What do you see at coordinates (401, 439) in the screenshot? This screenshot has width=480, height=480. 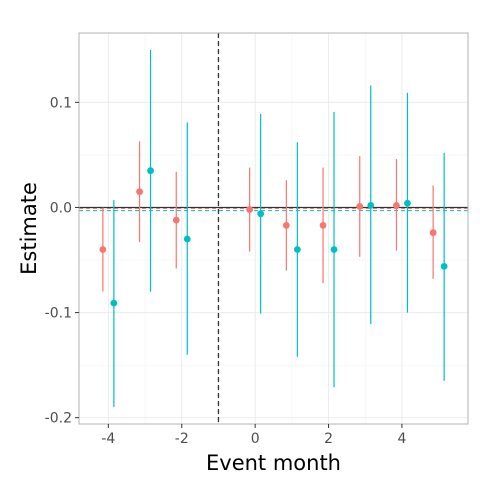 I see `x-tick-label: 4` at bounding box center [401, 439].